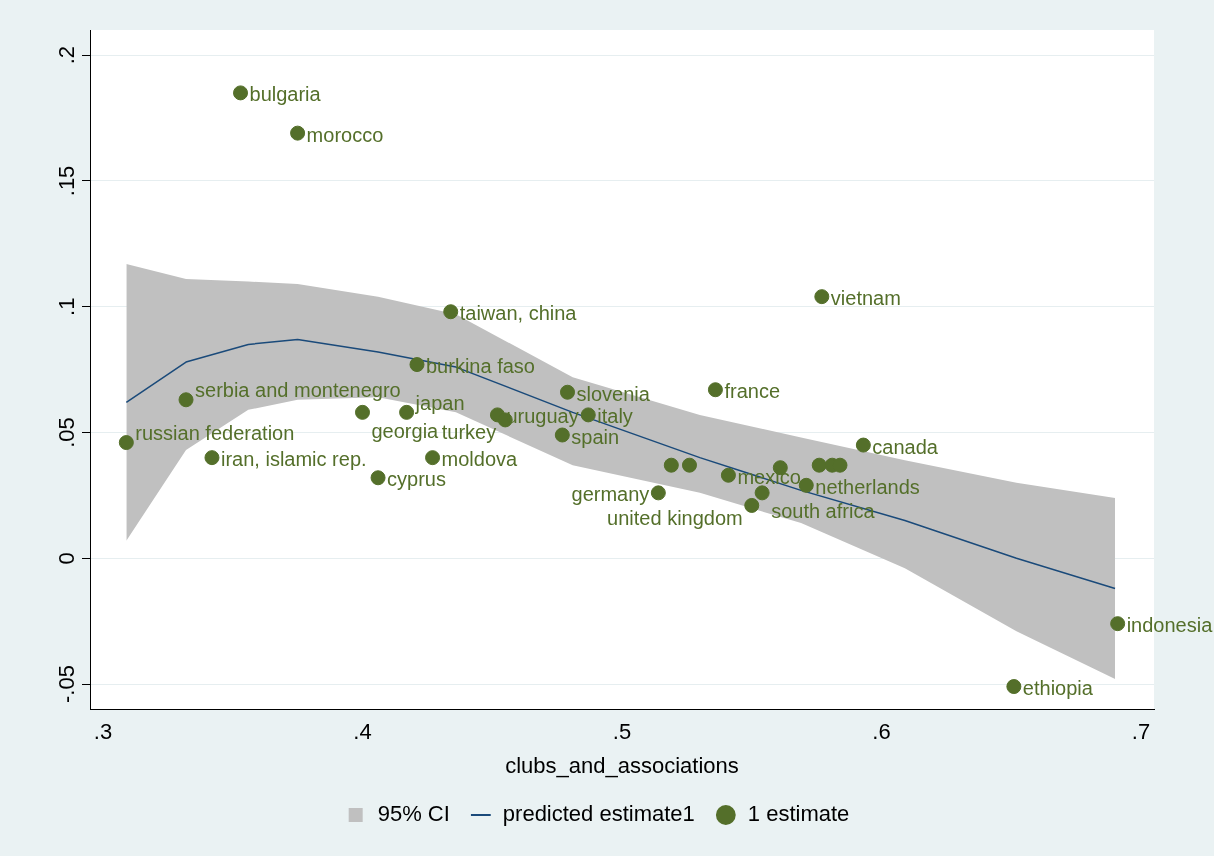 Image resolution: width=1214 pixels, height=856 pixels. I want to click on x-axis-title: clubs_and_associations, so click(622, 765).